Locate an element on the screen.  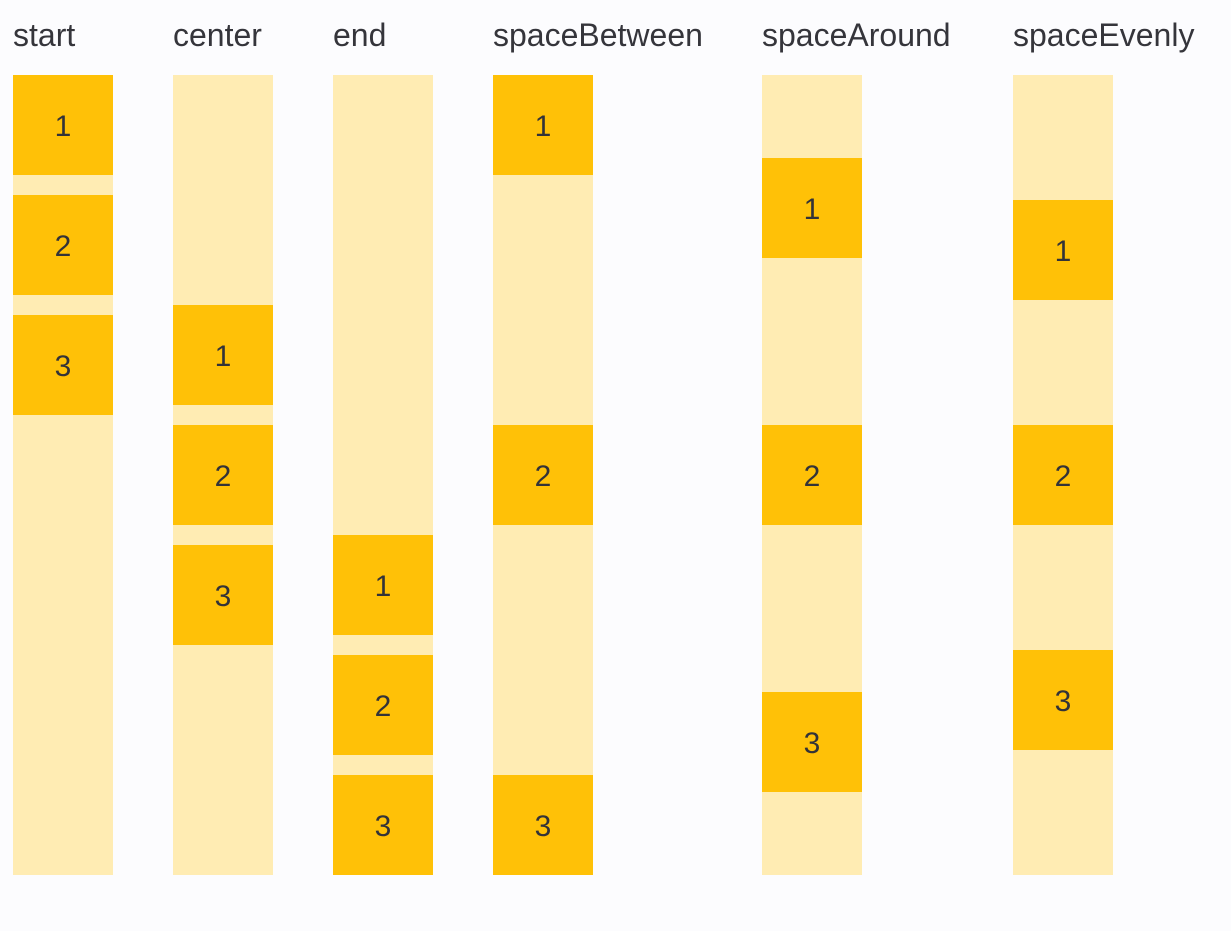
column-space-around-label: spaceAround is located at coordinates (856, 35).